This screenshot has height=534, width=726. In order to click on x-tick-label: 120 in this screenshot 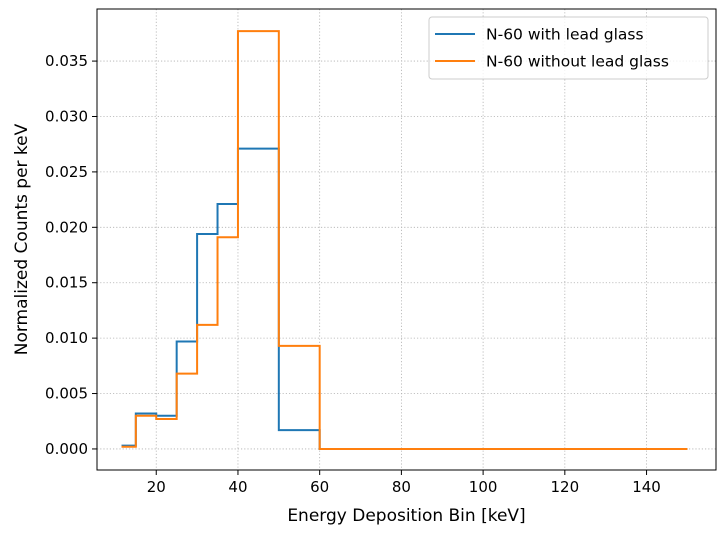, I will do `click(565, 487)`.